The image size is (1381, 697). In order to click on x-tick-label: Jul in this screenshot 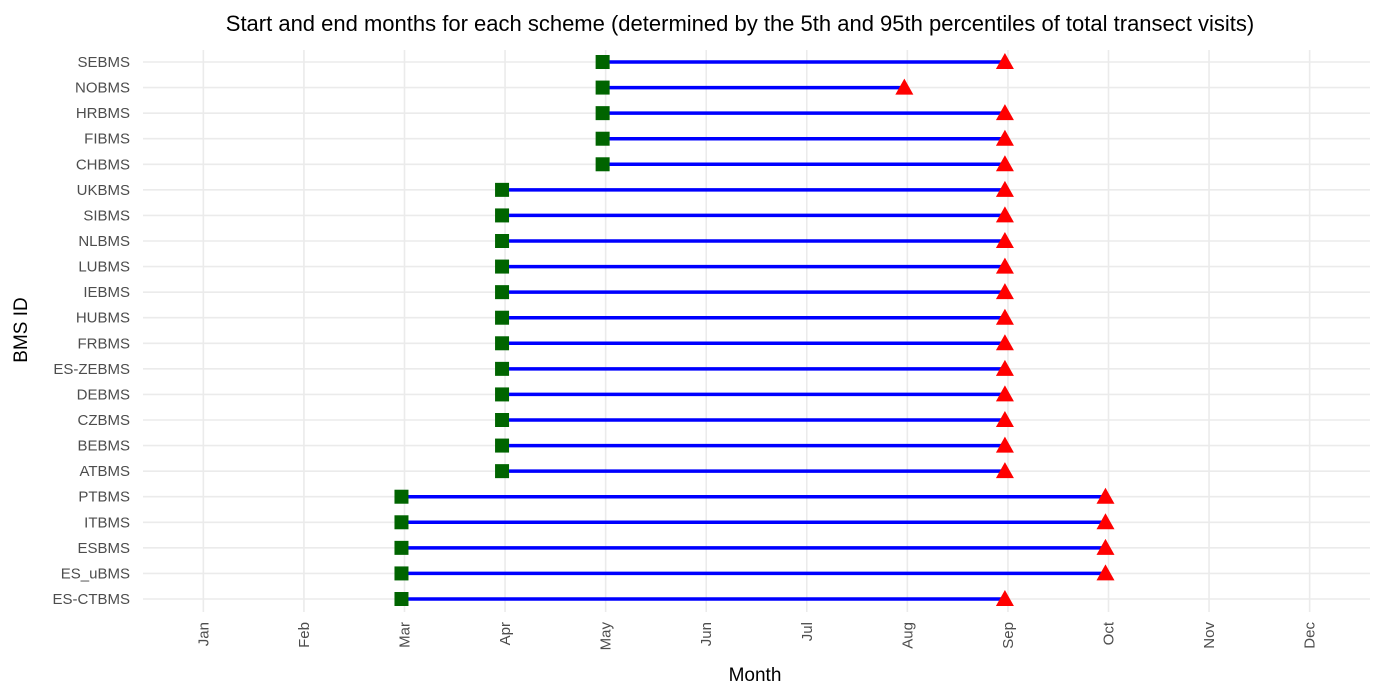, I will do `click(807, 631)`.